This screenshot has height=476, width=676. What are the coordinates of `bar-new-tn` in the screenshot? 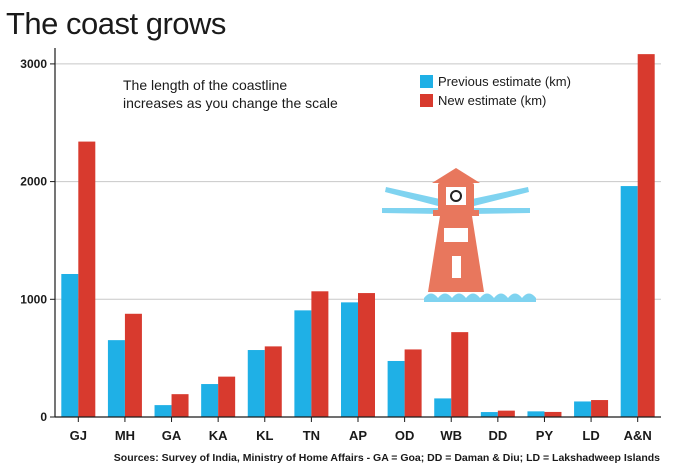 It's located at (320, 354).